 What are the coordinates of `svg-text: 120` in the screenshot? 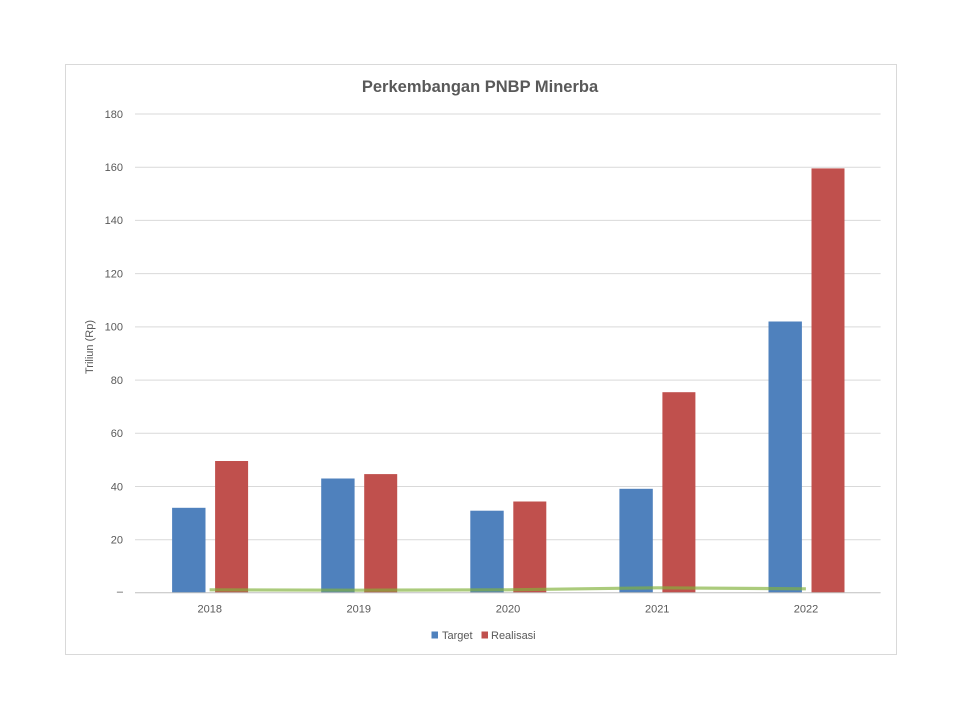 It's located at (114, 274).